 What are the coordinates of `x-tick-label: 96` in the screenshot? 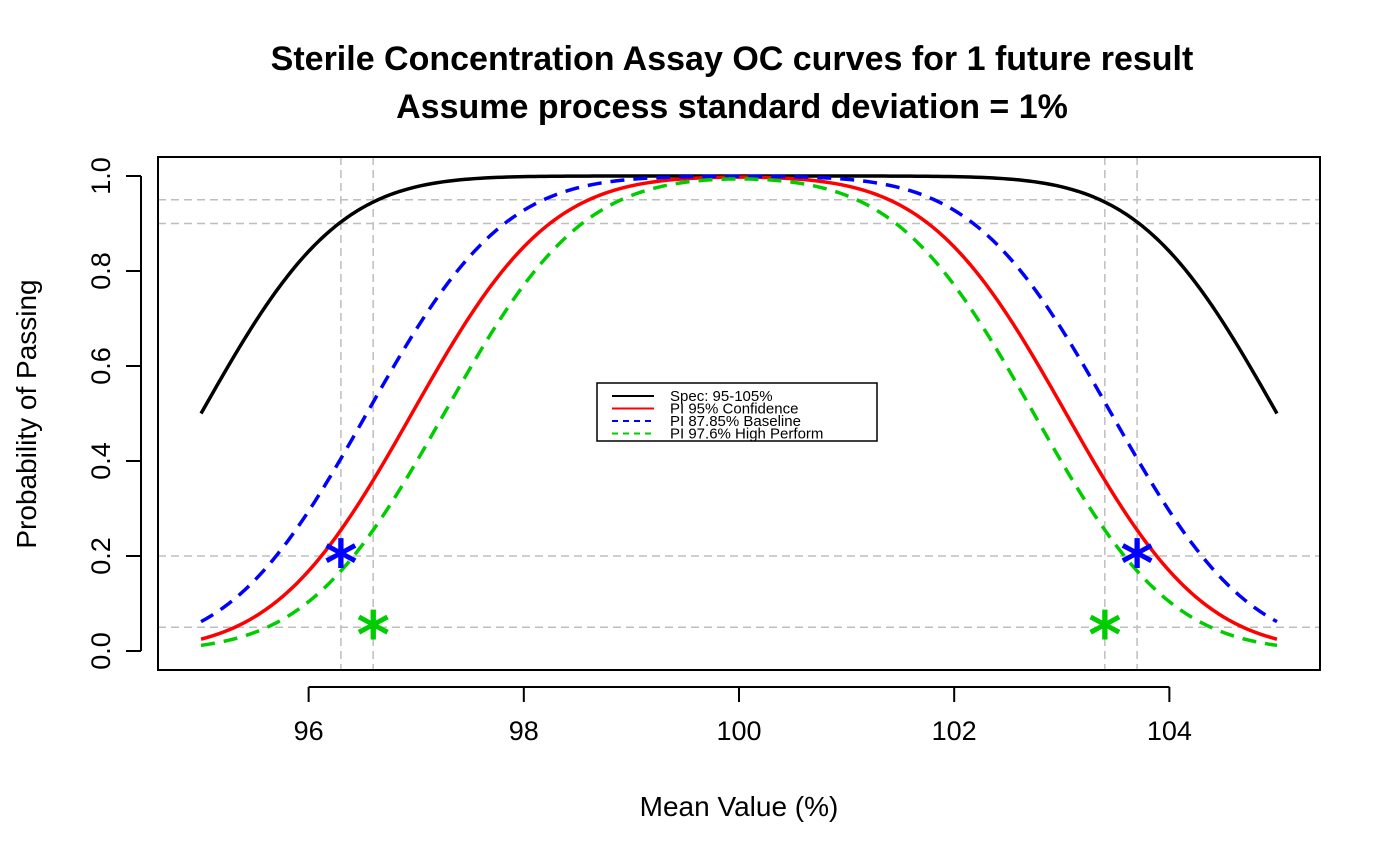 It's located at (309, 731).